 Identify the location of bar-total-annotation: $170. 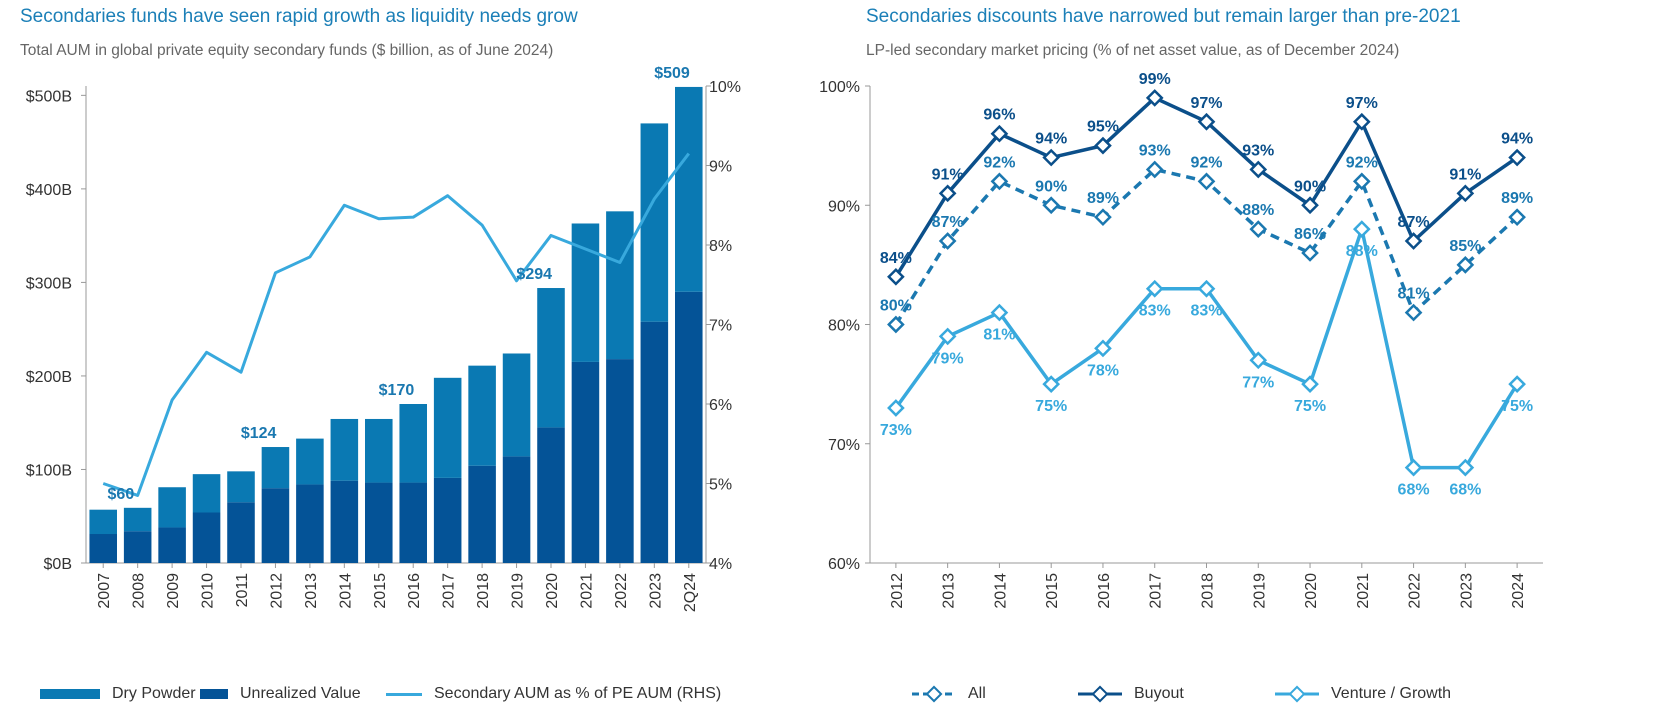
(397, 390).